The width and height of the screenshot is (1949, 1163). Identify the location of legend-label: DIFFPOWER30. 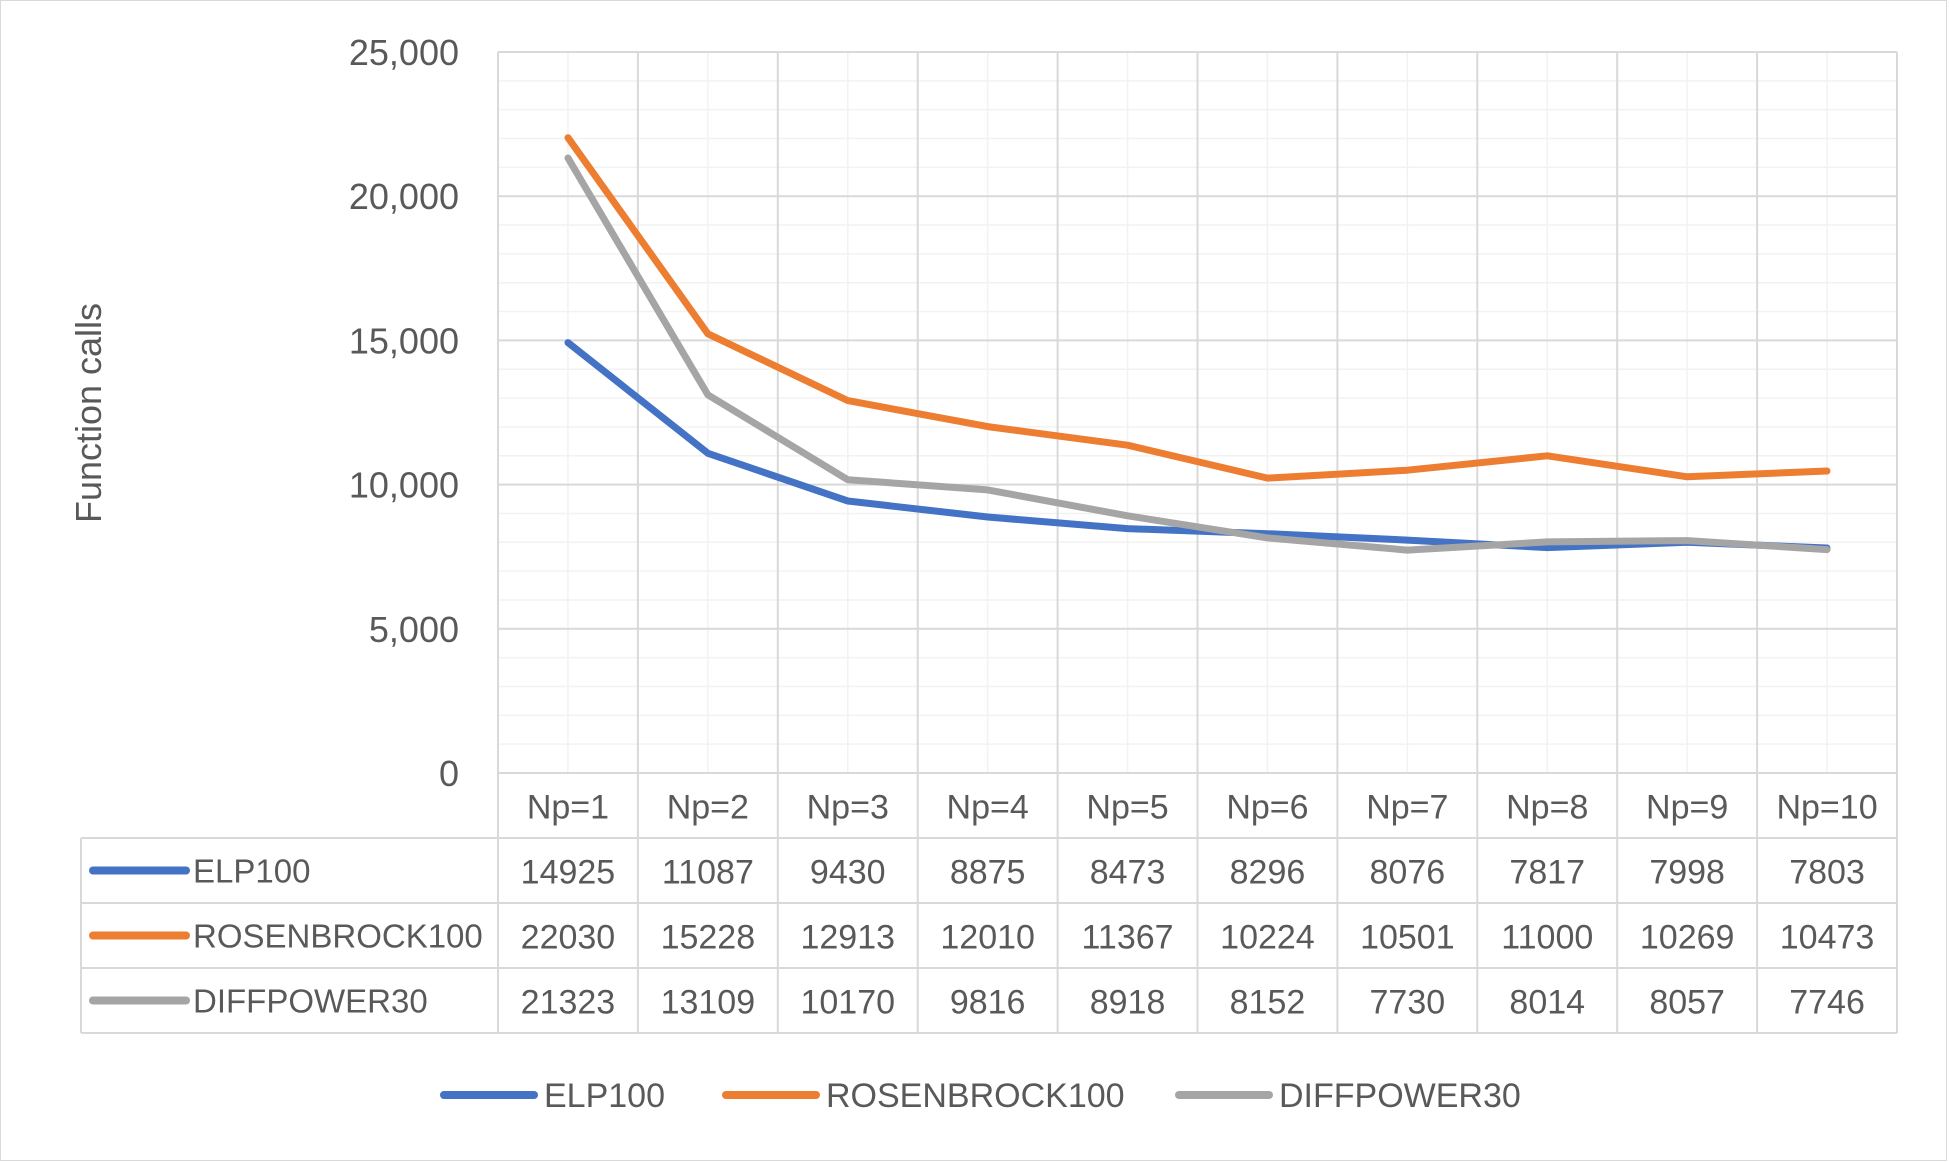
(1400, 1096).